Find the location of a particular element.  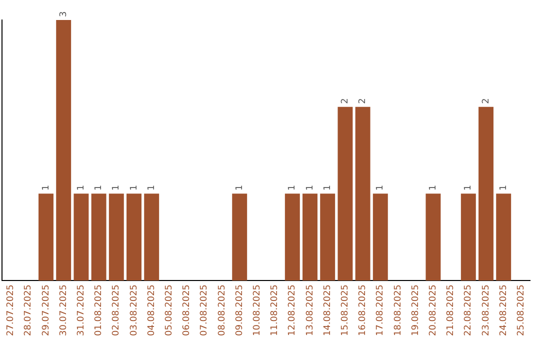

x-tick-label: 02.08.2025 is located at coordinates (117, 310).